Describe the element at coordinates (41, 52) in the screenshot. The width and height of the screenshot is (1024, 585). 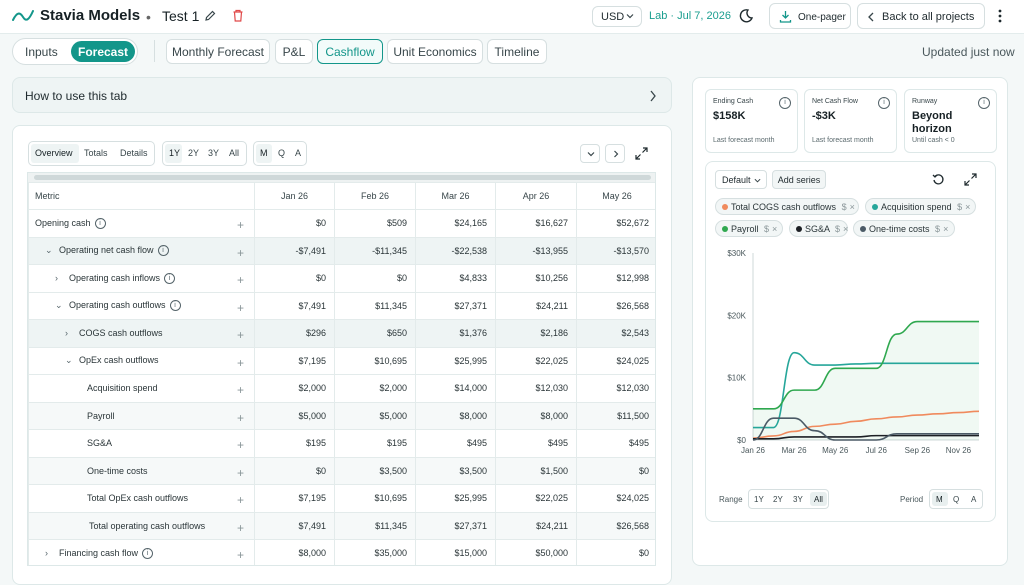
I see `mode-inputs: Inputs` at that location.